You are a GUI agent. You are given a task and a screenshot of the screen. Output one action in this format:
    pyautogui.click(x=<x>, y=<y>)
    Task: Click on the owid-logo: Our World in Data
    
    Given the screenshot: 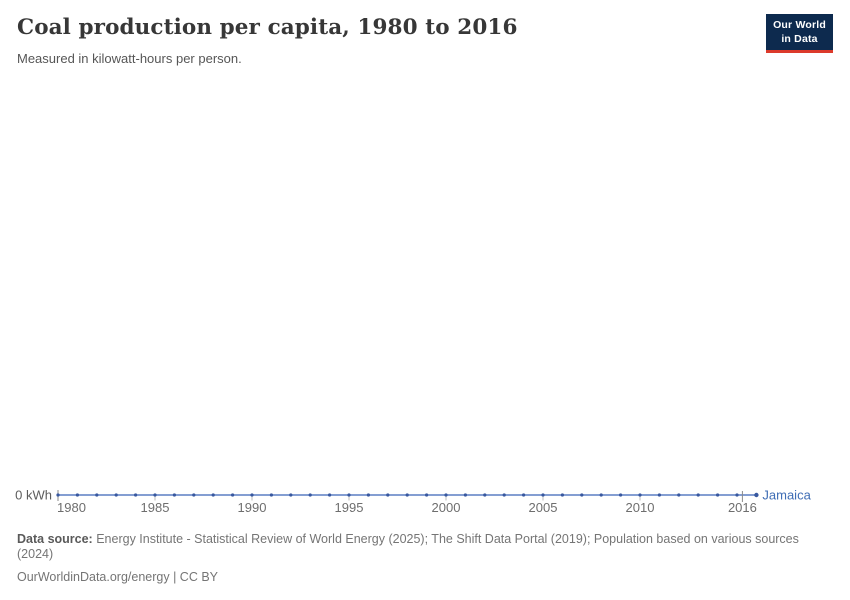 What is the action you would take?
    pyautogui.click(x=799, y=33)
    